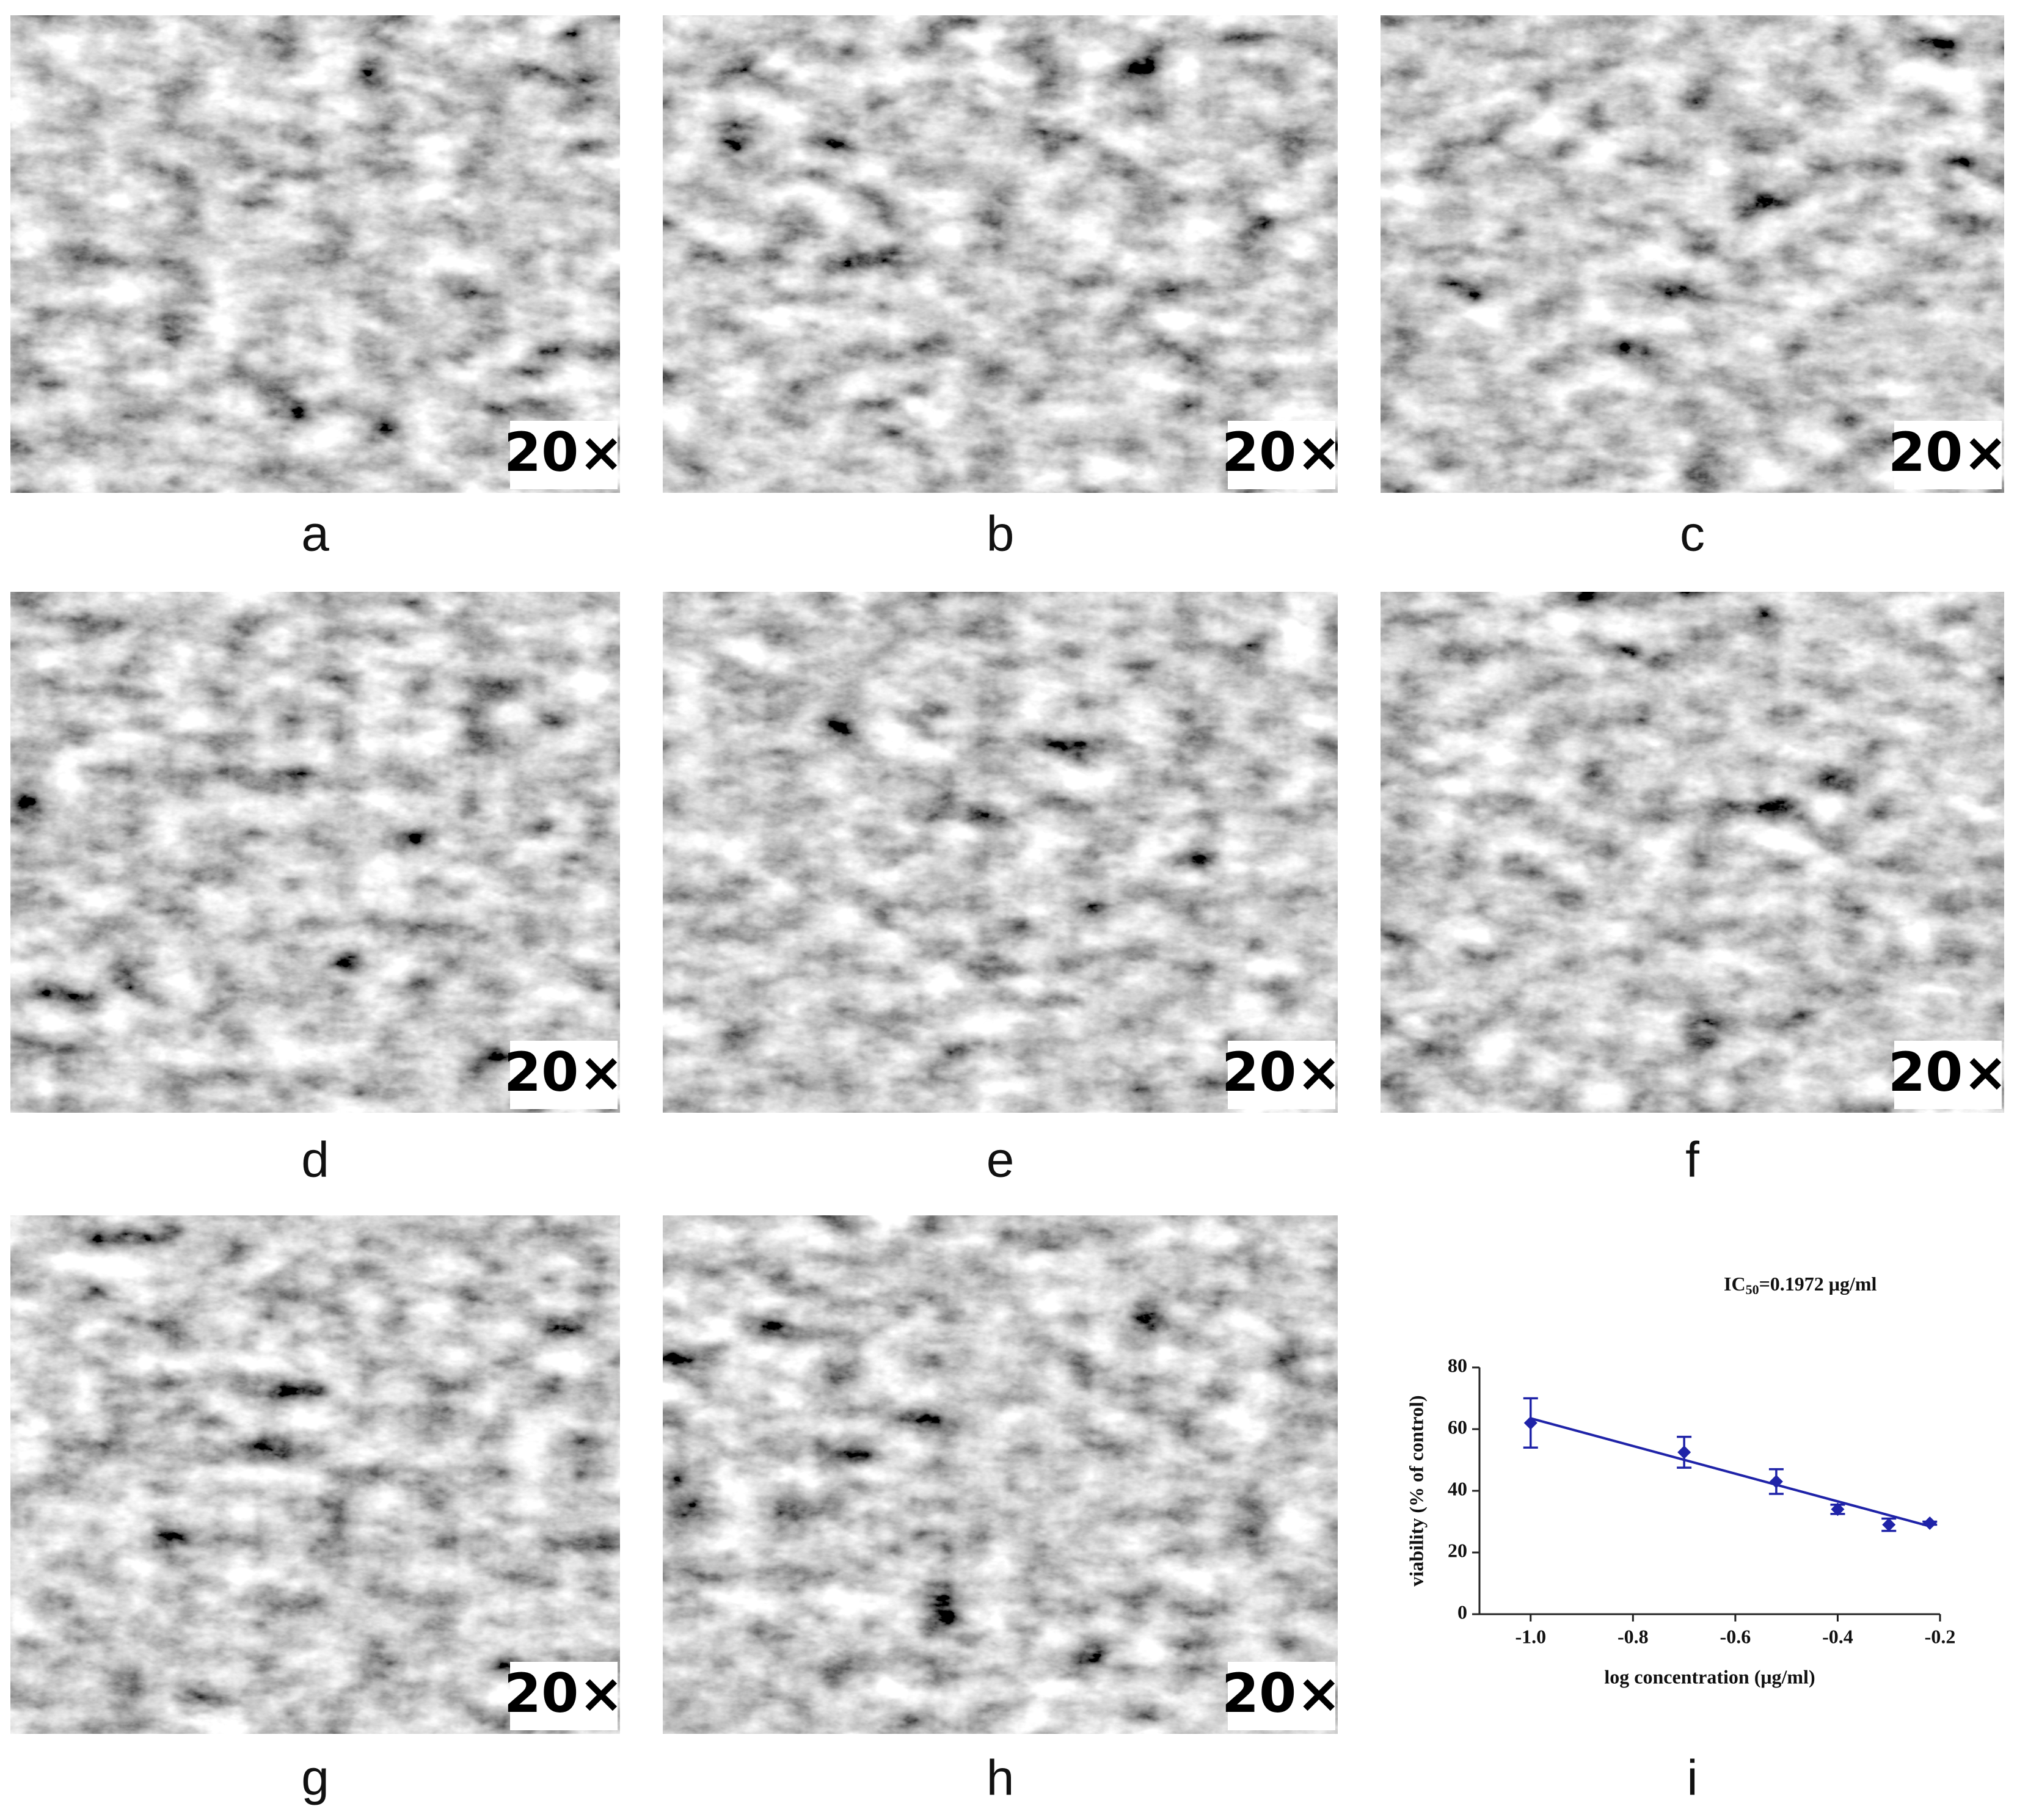 This screenshot has height=1820, width=2017. Describe the element at coordinates (1416, 1491) in the screenshot. I see `y-axis-label: viability (% of control)` at that location.